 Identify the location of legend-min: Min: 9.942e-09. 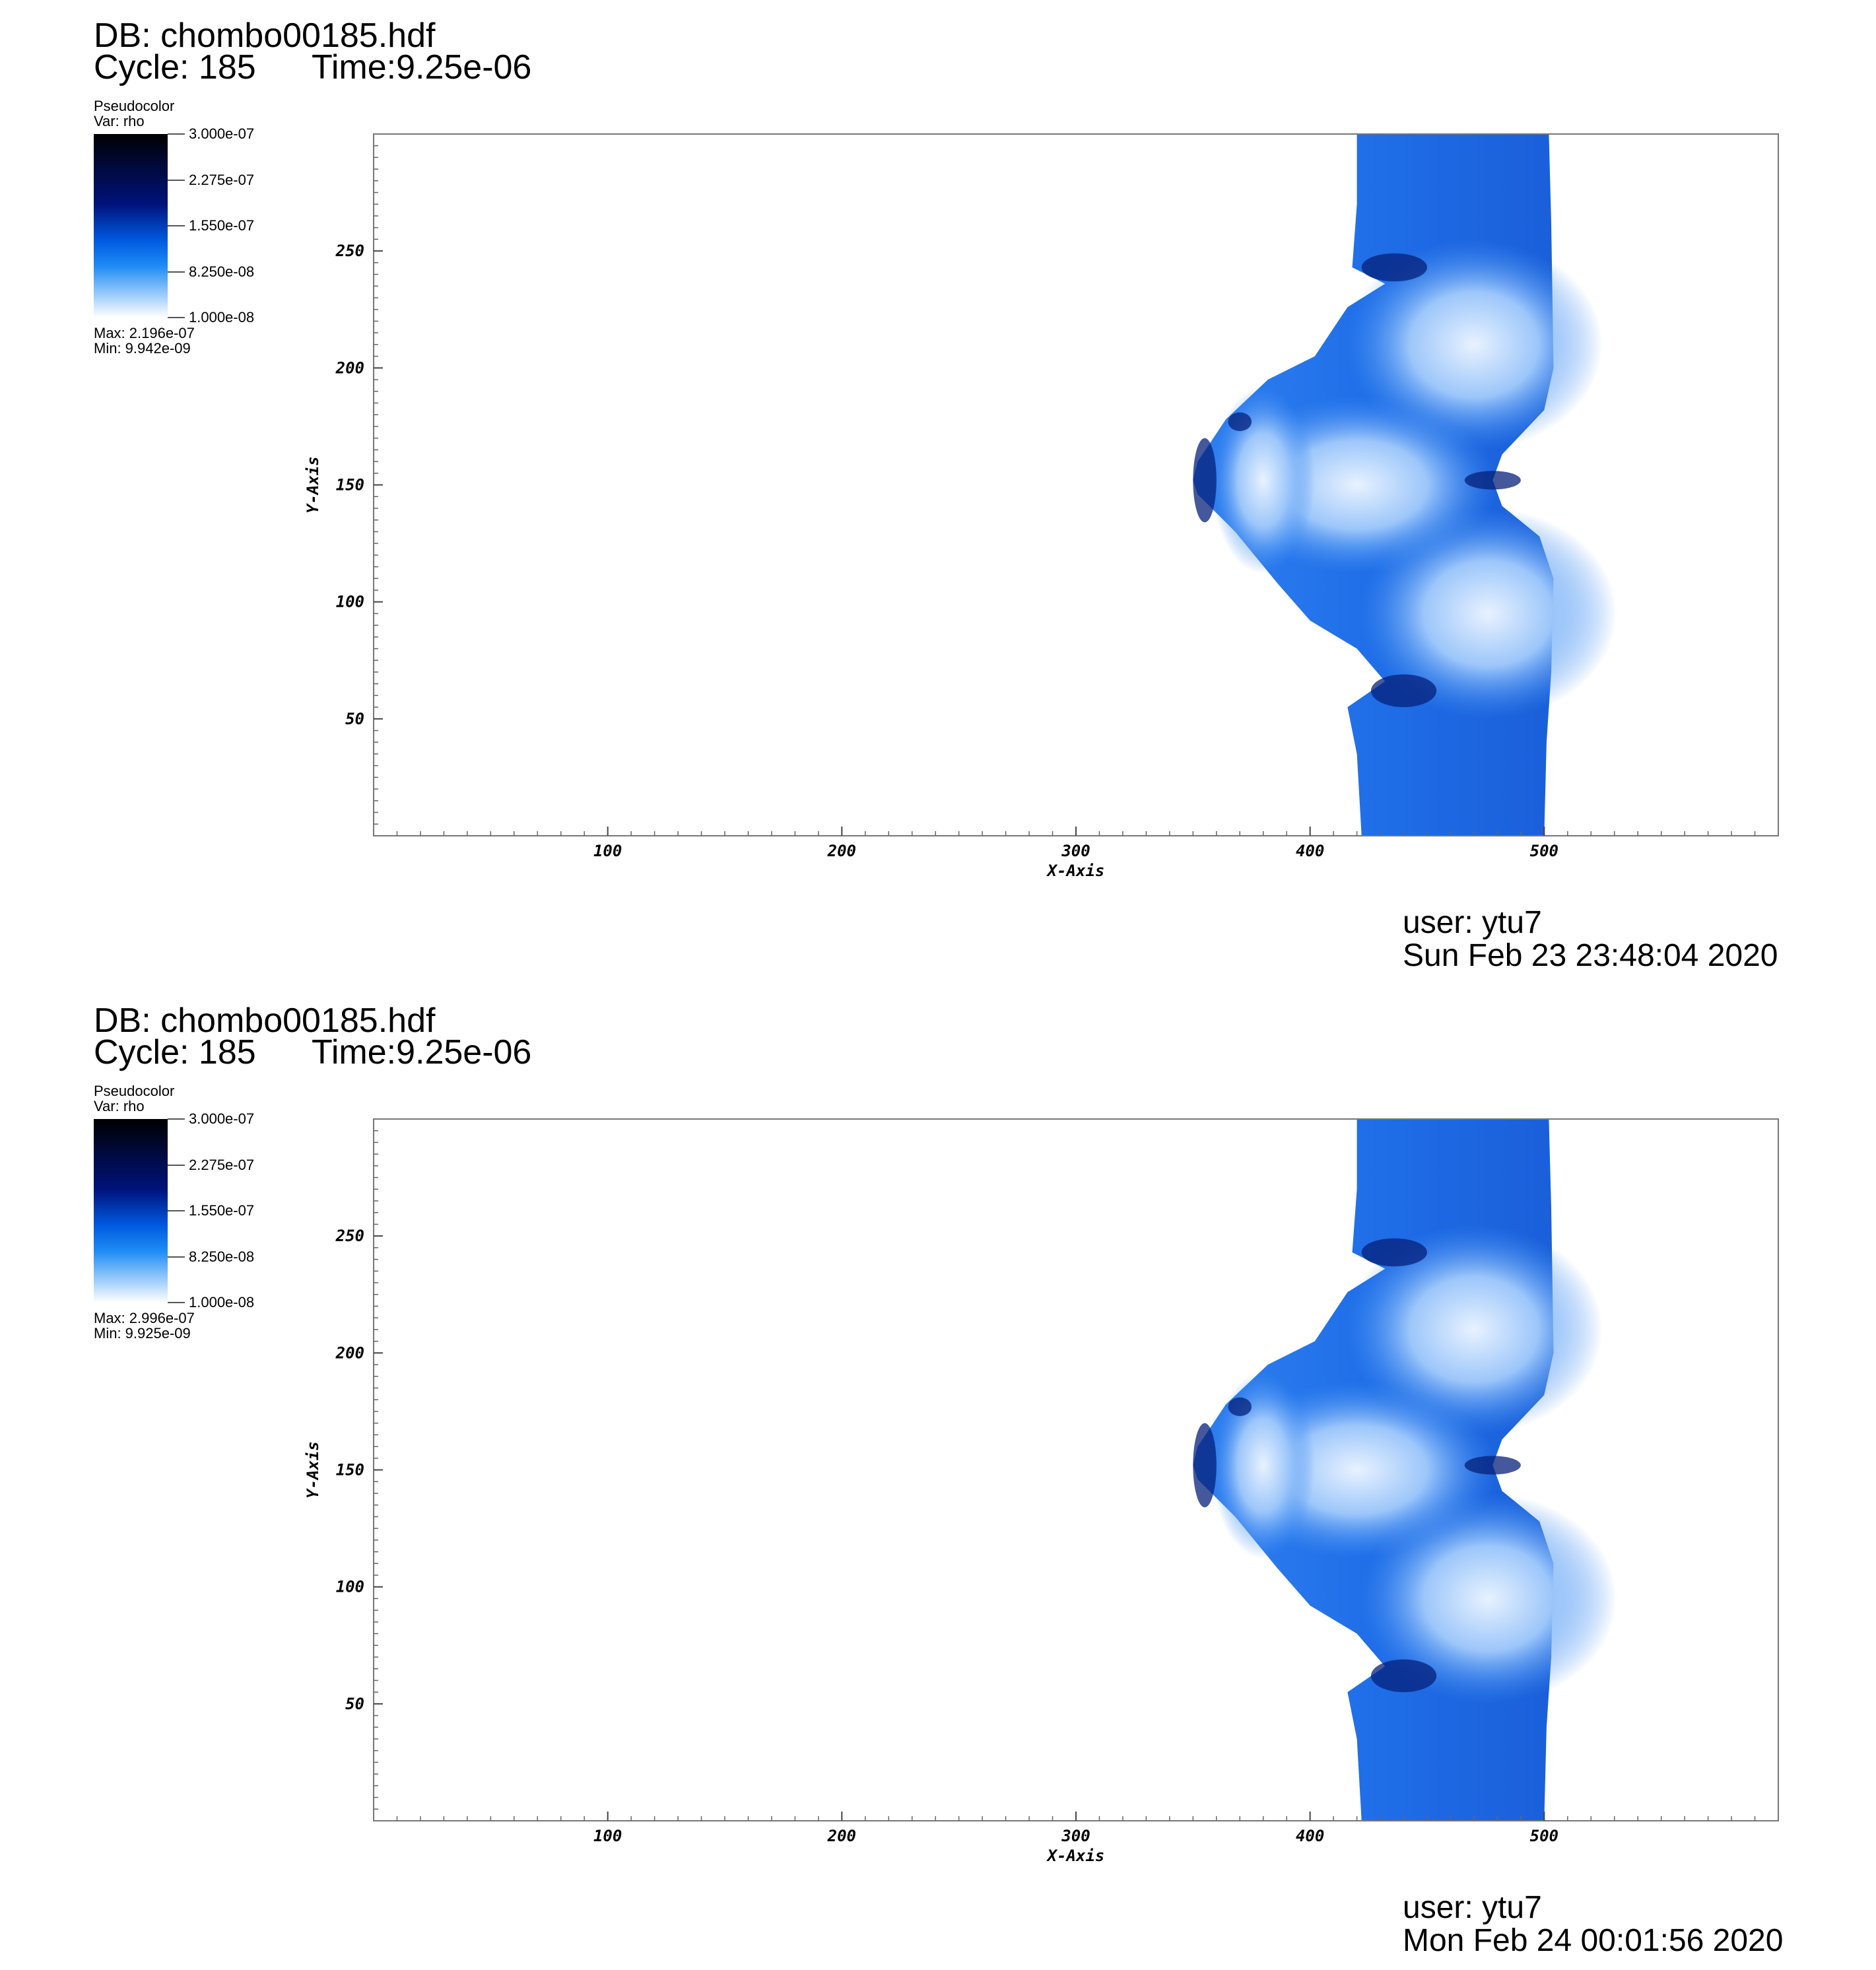
(142, 349).